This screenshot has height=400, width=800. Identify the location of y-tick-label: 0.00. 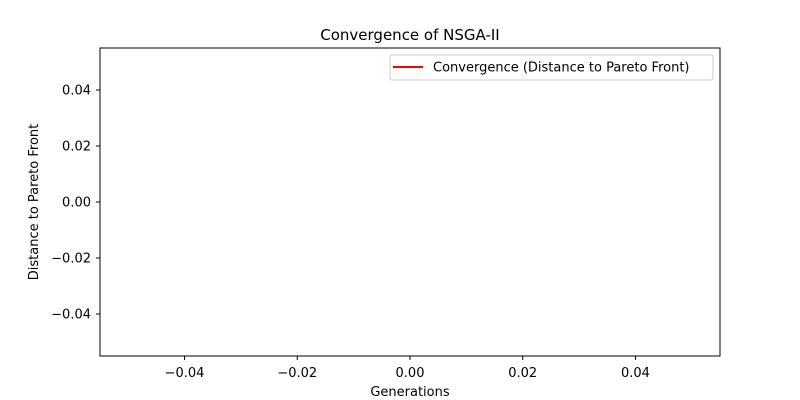
(76, 203).